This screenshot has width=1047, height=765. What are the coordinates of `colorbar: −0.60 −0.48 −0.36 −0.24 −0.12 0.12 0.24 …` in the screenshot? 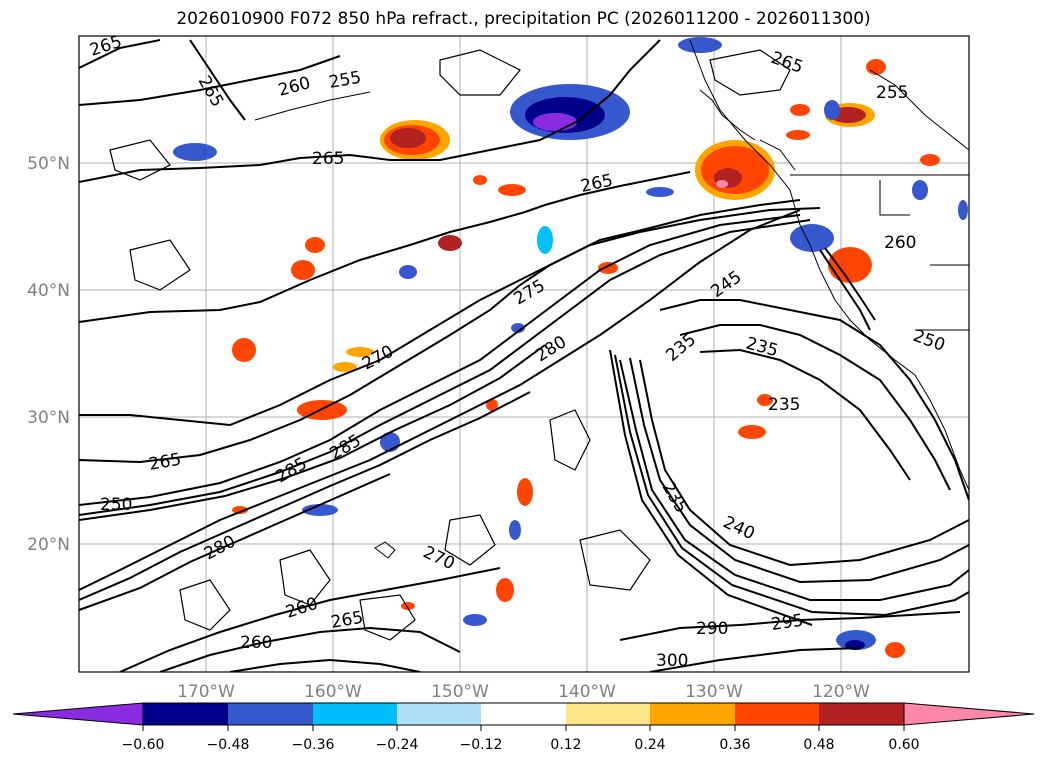 It's located at (523, 727).